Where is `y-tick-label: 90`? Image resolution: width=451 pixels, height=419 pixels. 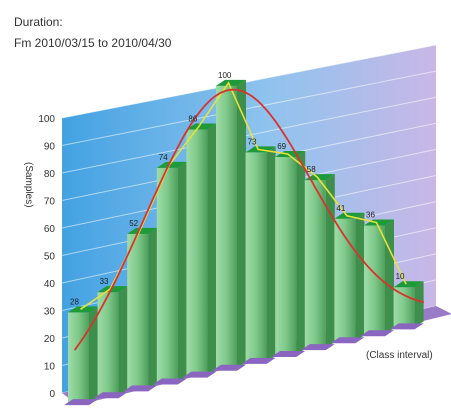 y-tick-label: 90 is located at coordinates (50, 147).